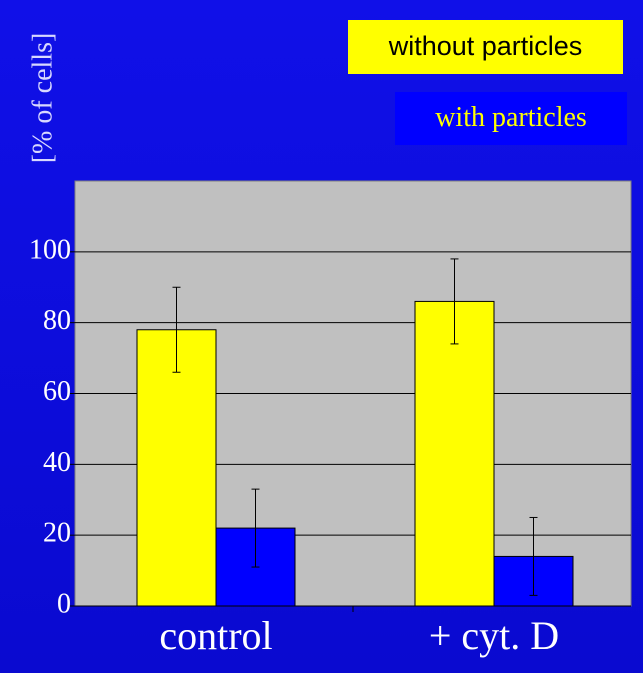  I want to click on y-tick-label: 100, so click(50, 249).